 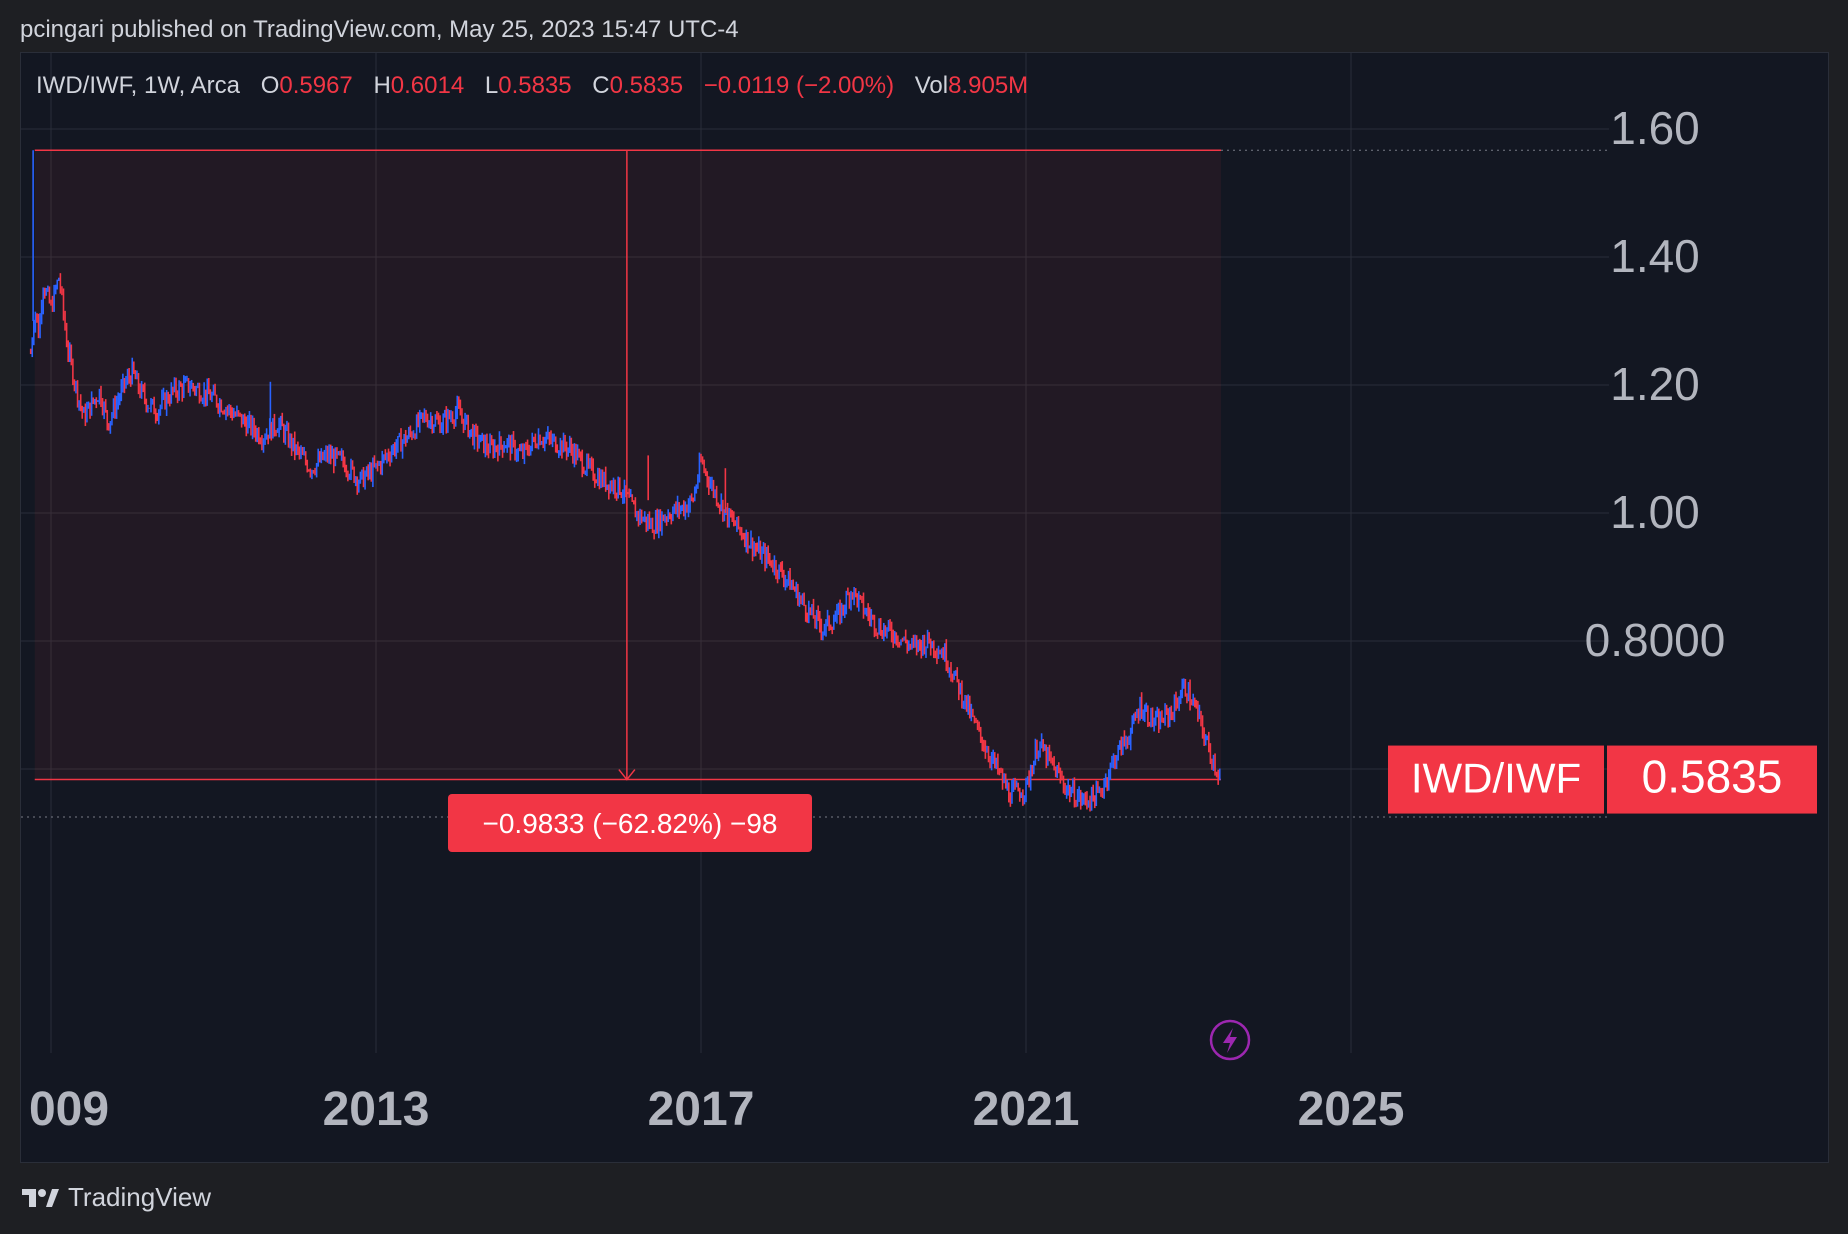 I want to click on y-tick-label: 1.00, so click(x=1655, y=512).